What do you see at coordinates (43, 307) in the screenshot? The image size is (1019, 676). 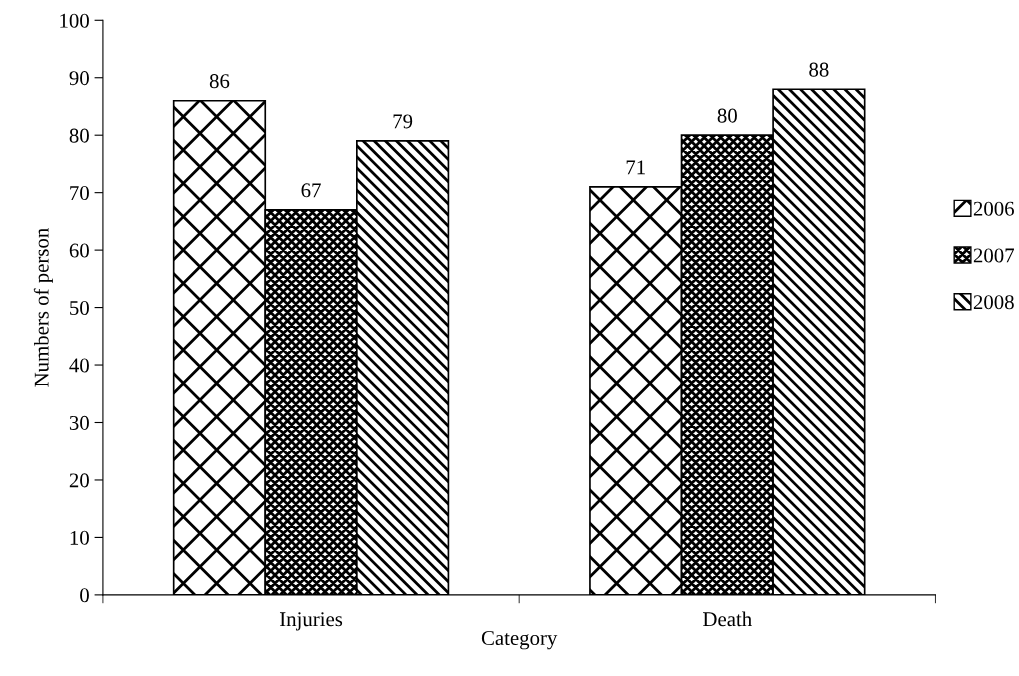 I see `y-axis-title: Numbers of person` at bounding box center [43, 307].